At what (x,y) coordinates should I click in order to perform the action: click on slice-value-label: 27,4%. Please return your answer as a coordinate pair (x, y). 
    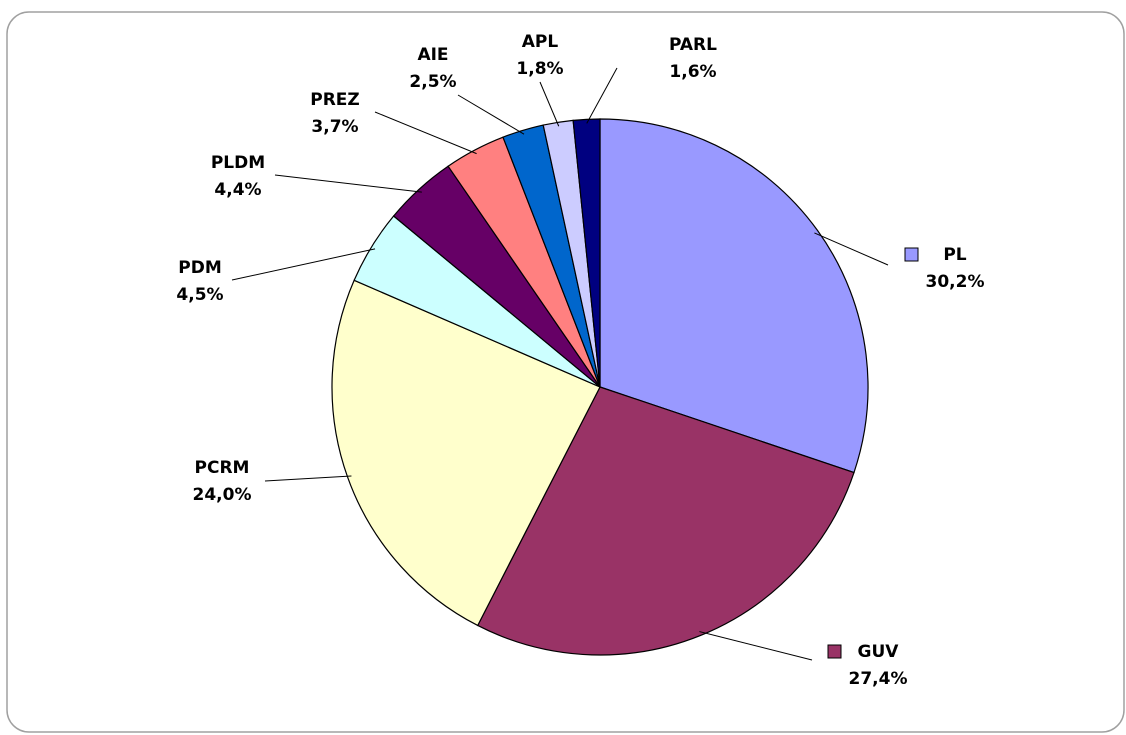
    Looking at the image, I should click on (878, 679).